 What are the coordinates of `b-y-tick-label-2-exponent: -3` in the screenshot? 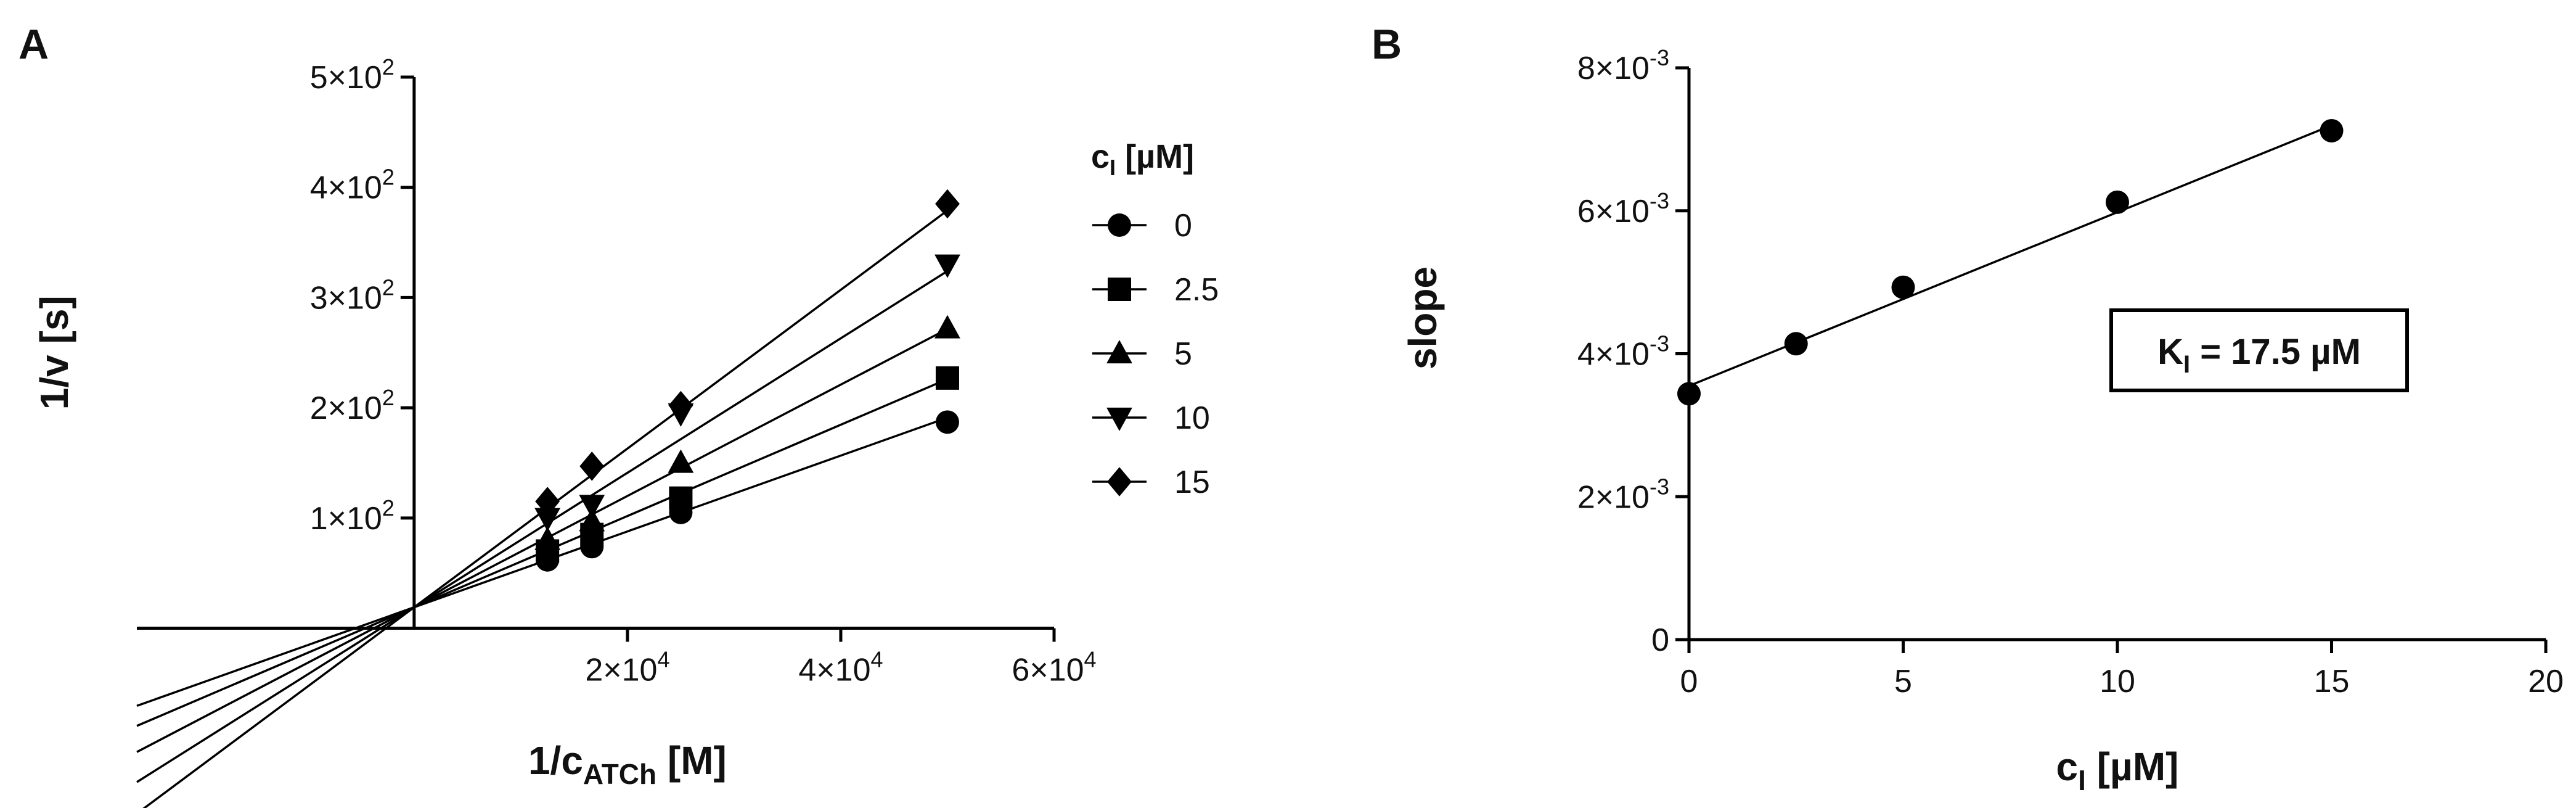 It's located at (1659, 344).